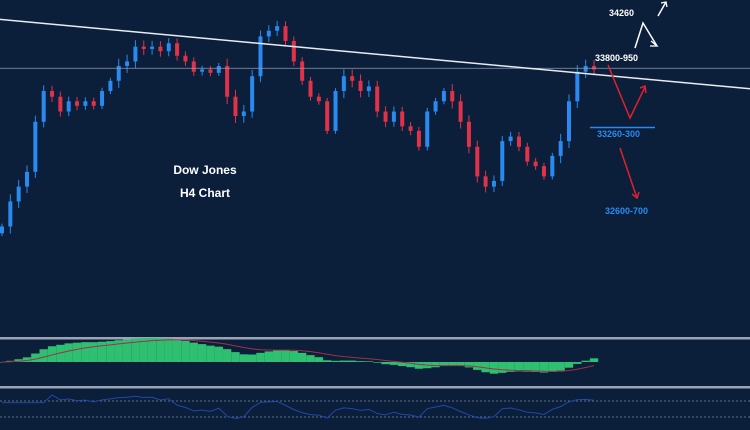 The width and height of the screenshot is (750, 430). Describe the element at coordinates (646, 35) in the screenshot. I see `white-zigzag-arrow` at that location.